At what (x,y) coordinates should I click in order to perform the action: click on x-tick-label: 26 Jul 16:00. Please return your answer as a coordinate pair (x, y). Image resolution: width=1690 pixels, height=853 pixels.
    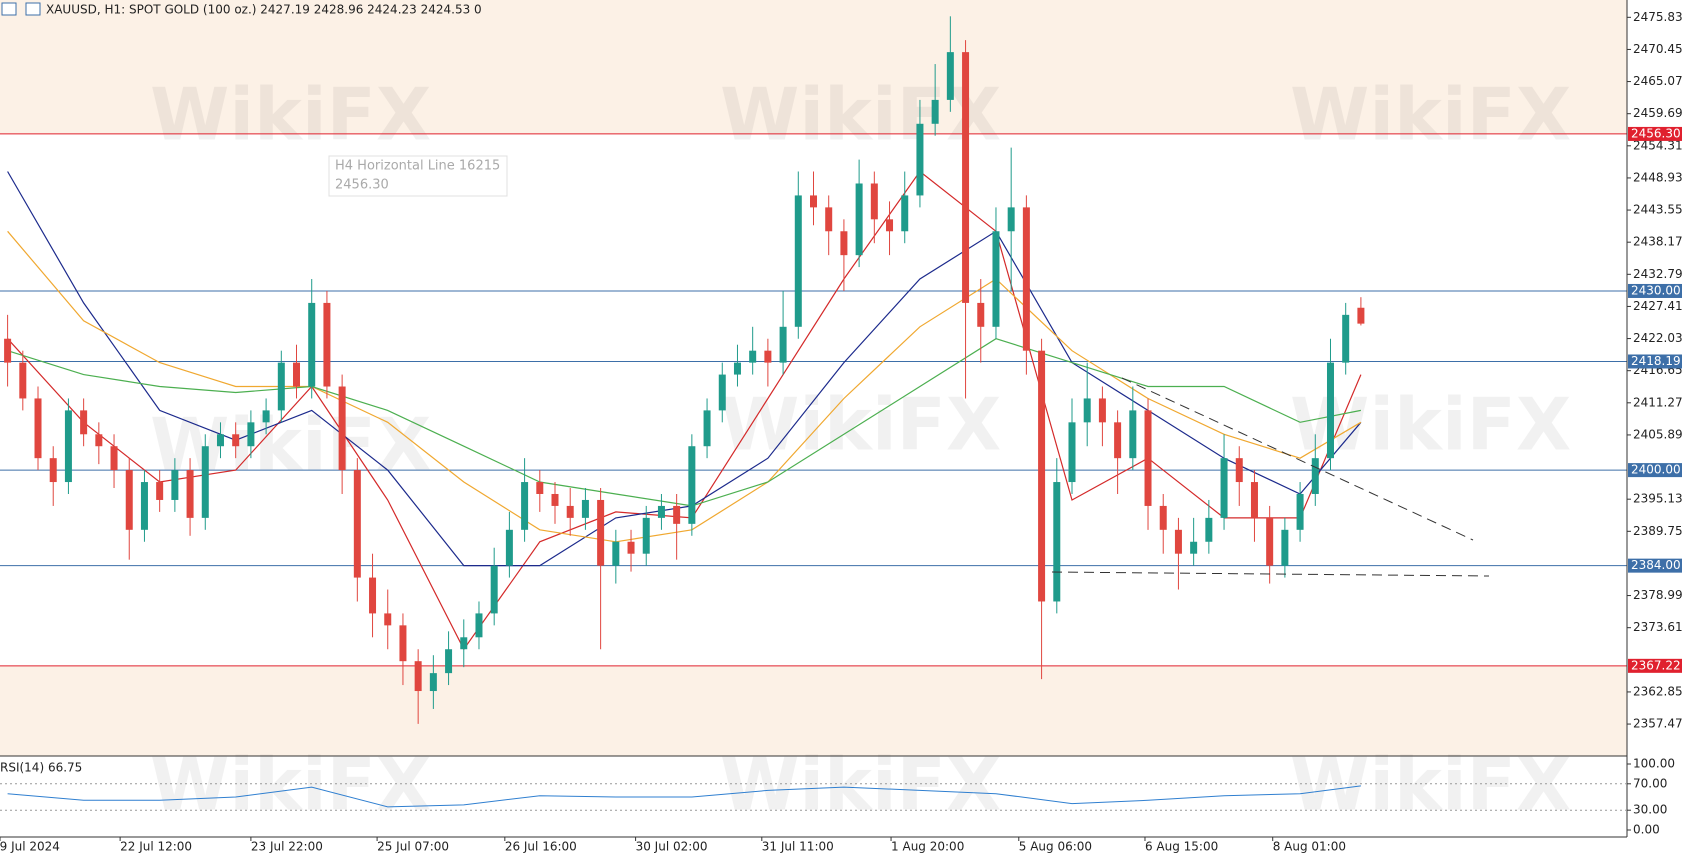
    Looking at the image, I should click on (541, 846).